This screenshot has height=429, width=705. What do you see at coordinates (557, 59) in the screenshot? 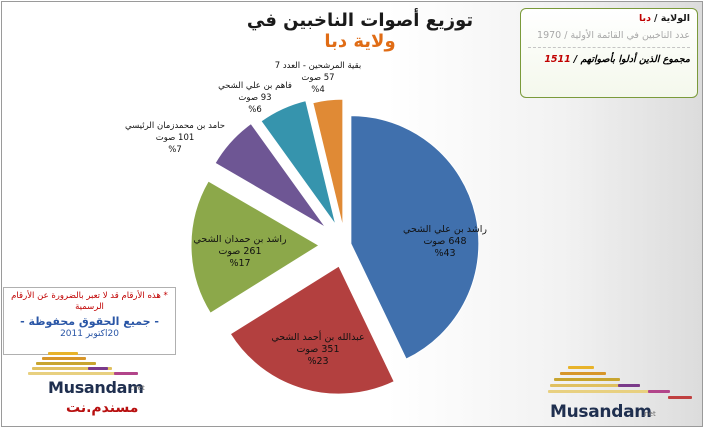
I see `votes-value: 1511` at bounding box center [557, 59].